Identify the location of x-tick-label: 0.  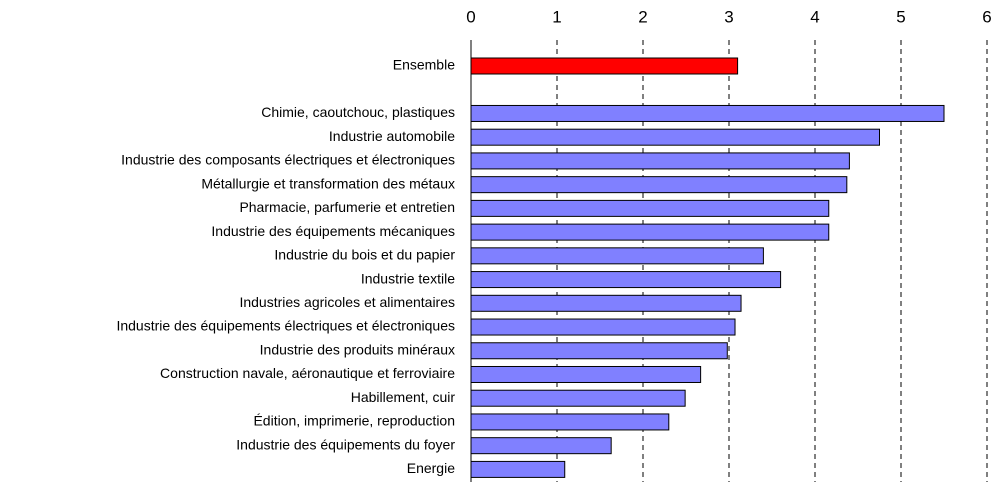
(470, 16).